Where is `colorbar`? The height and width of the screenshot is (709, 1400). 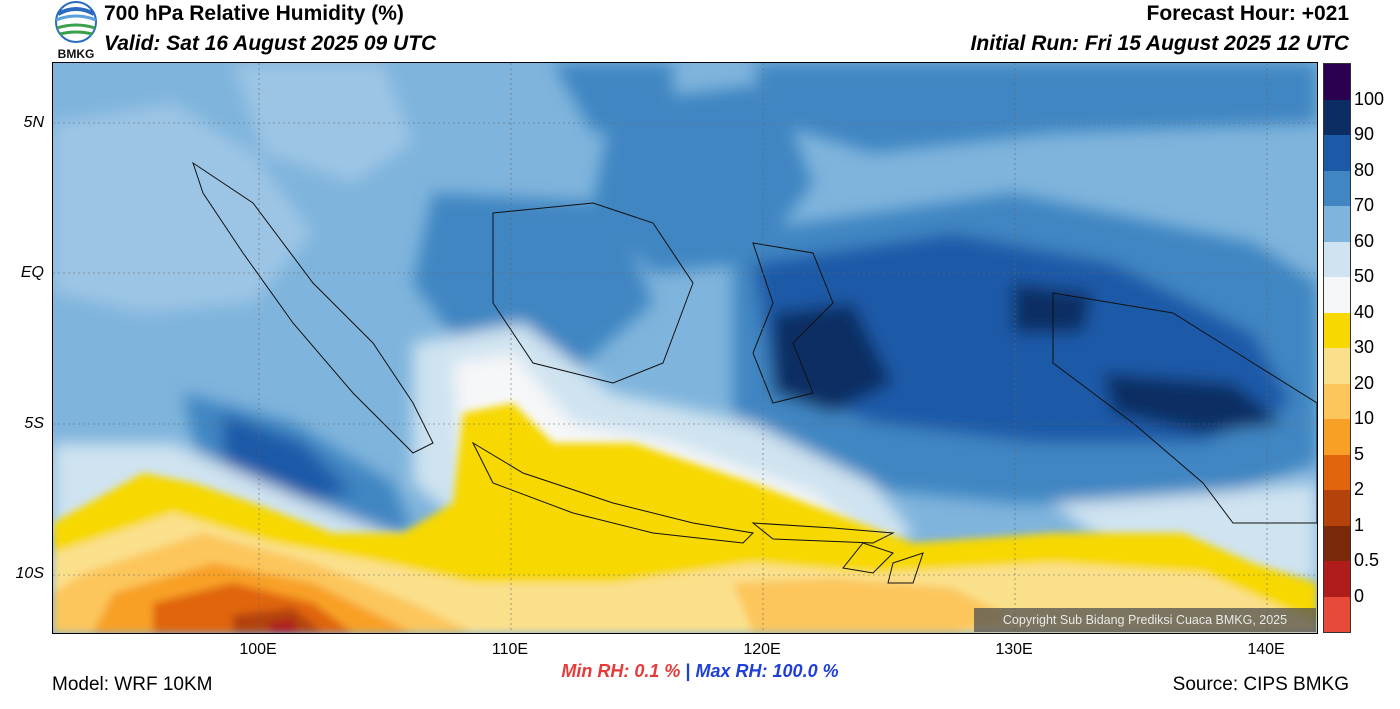 colorbar is located at coordinates (1337, 348).